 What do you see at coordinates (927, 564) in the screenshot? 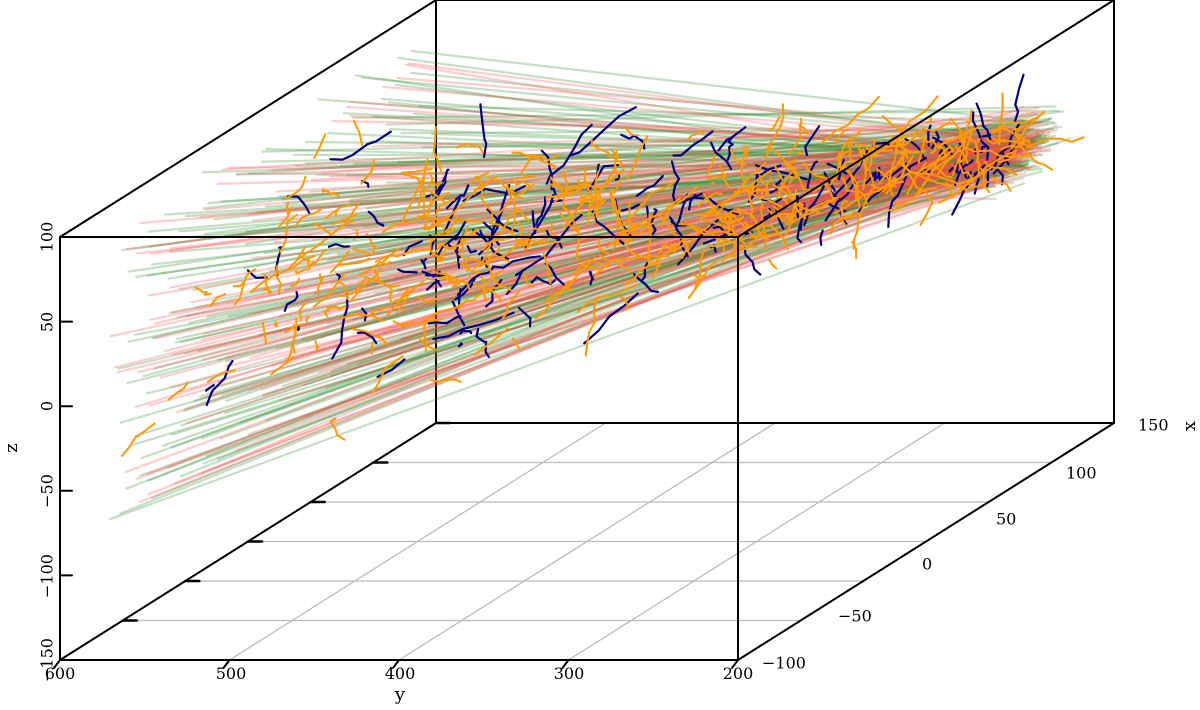
I see `x-tick-label: 0` at bounding box center [927, 564].